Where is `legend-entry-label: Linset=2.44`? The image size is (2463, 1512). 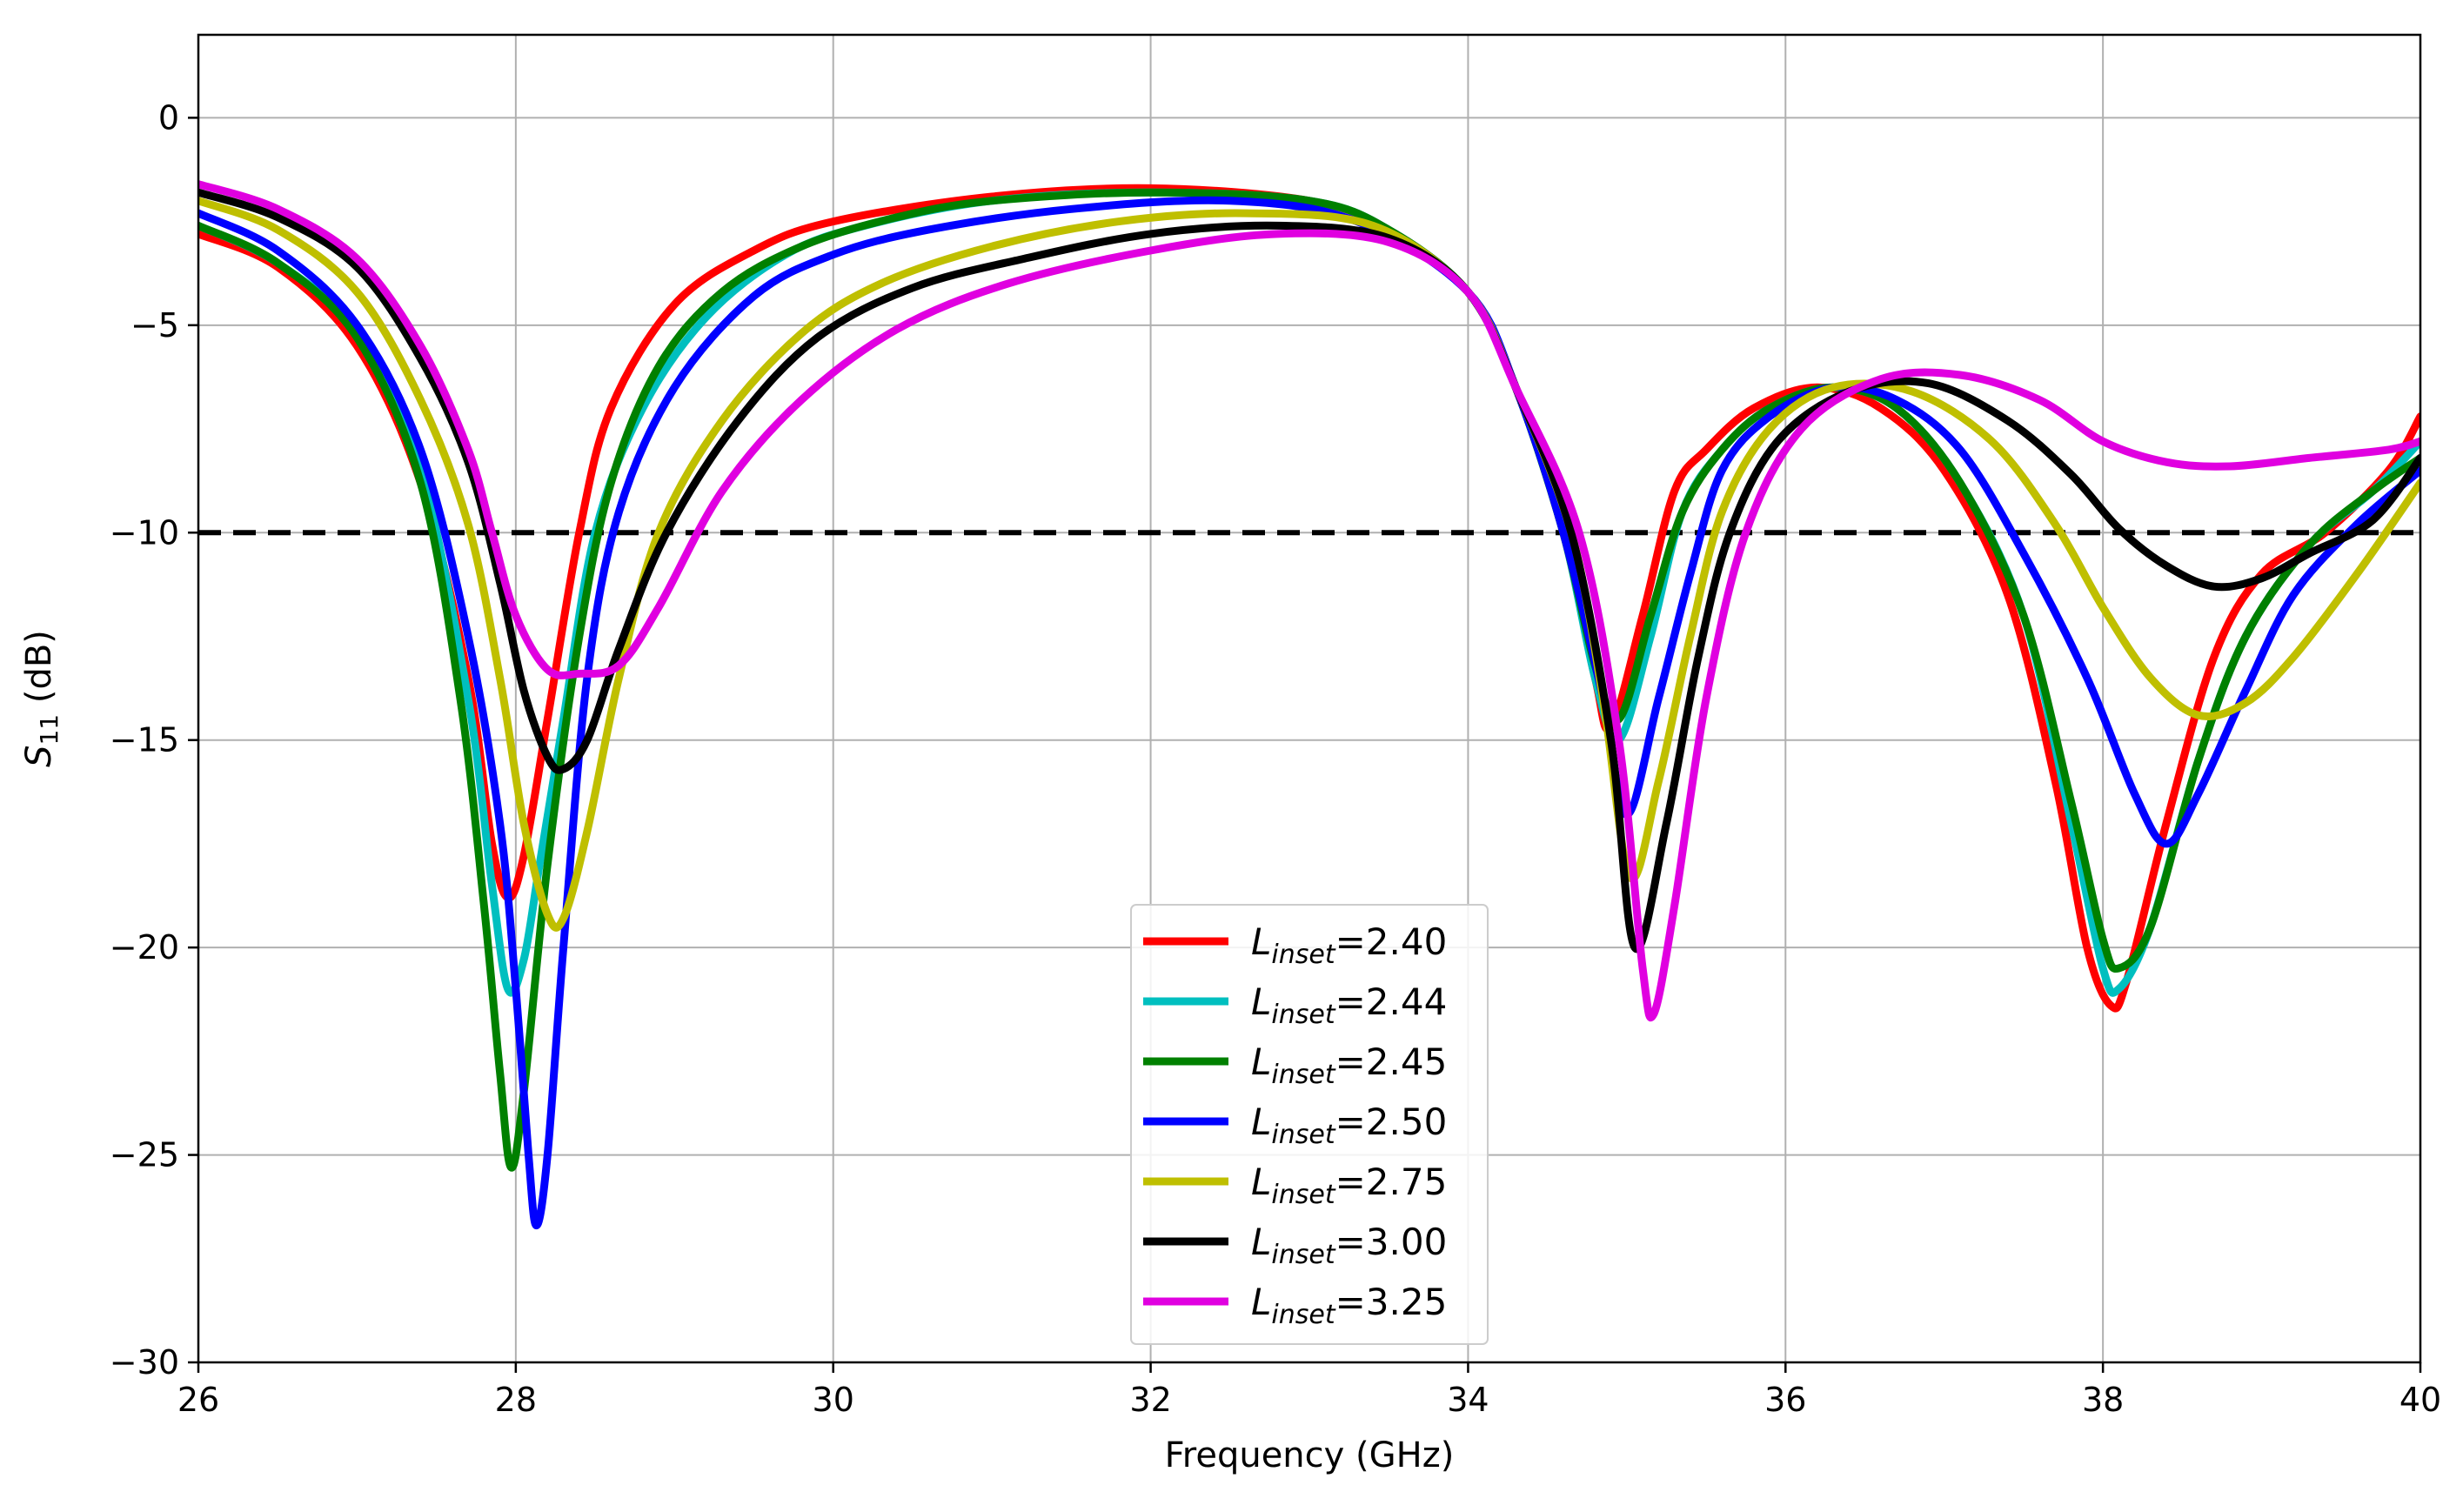
legend-entry-label: Linset=2.44 is located at coordinates (1349, 1005).